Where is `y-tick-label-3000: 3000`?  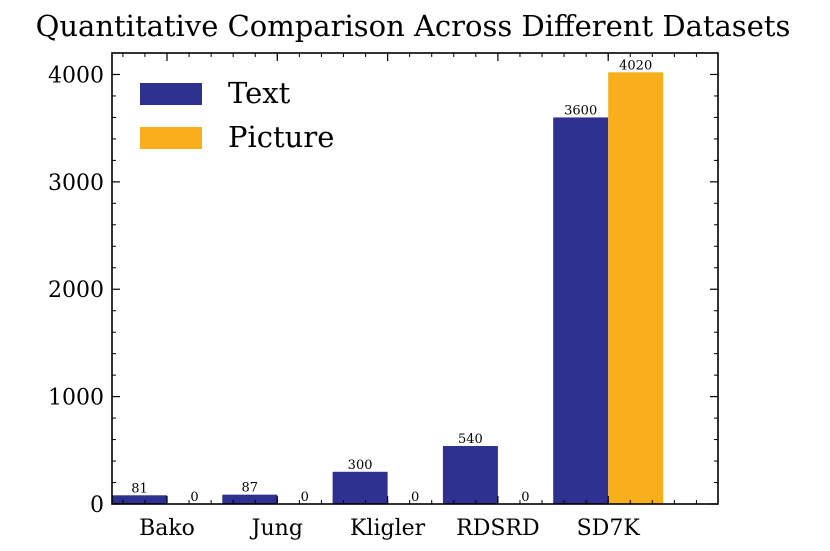 y-tick-label-3000: 3000 is located at coordinates (76, 183).